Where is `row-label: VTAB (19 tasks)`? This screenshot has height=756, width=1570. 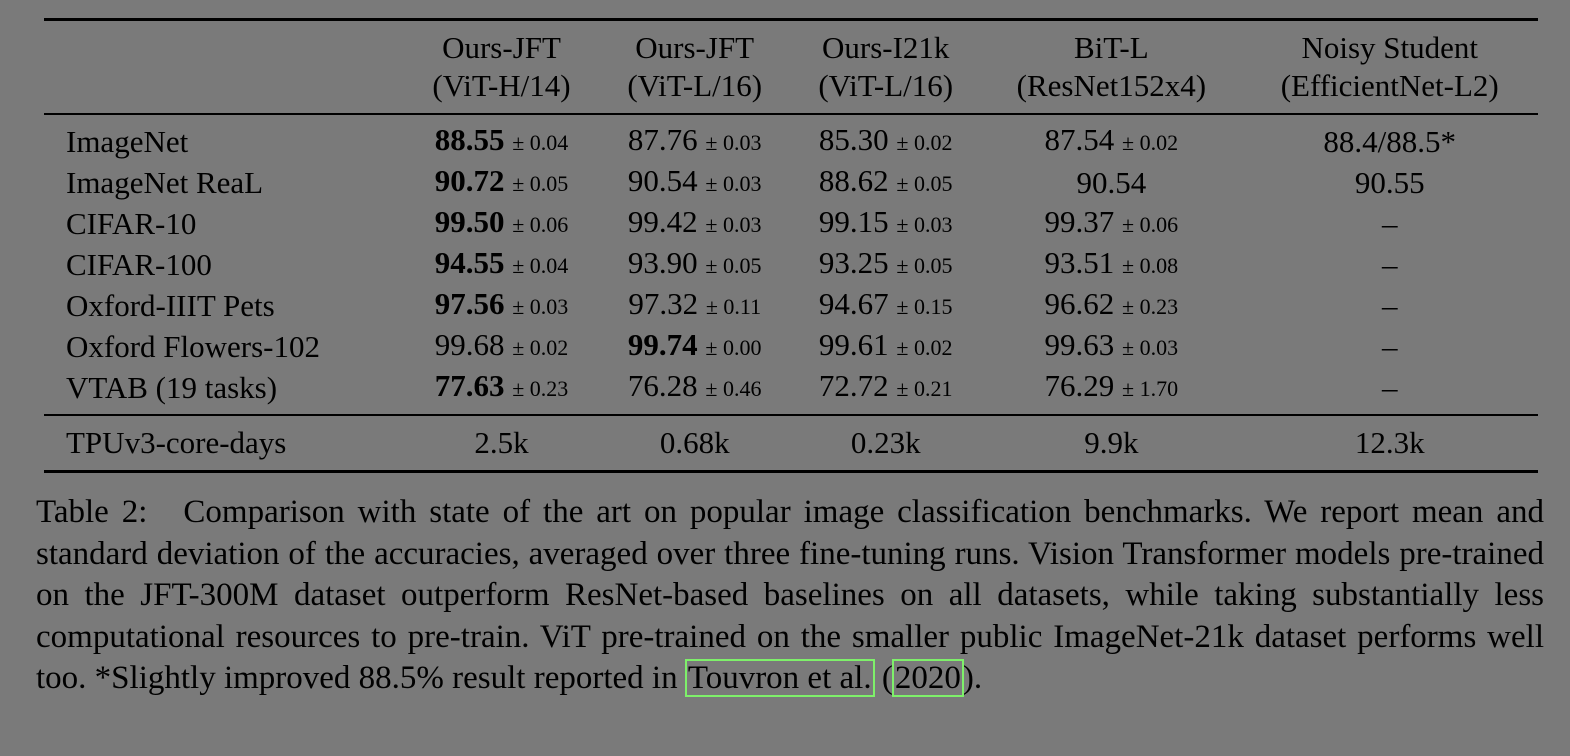 row-label: VTAB (19 tasks) is located at coordinates (172, 387).